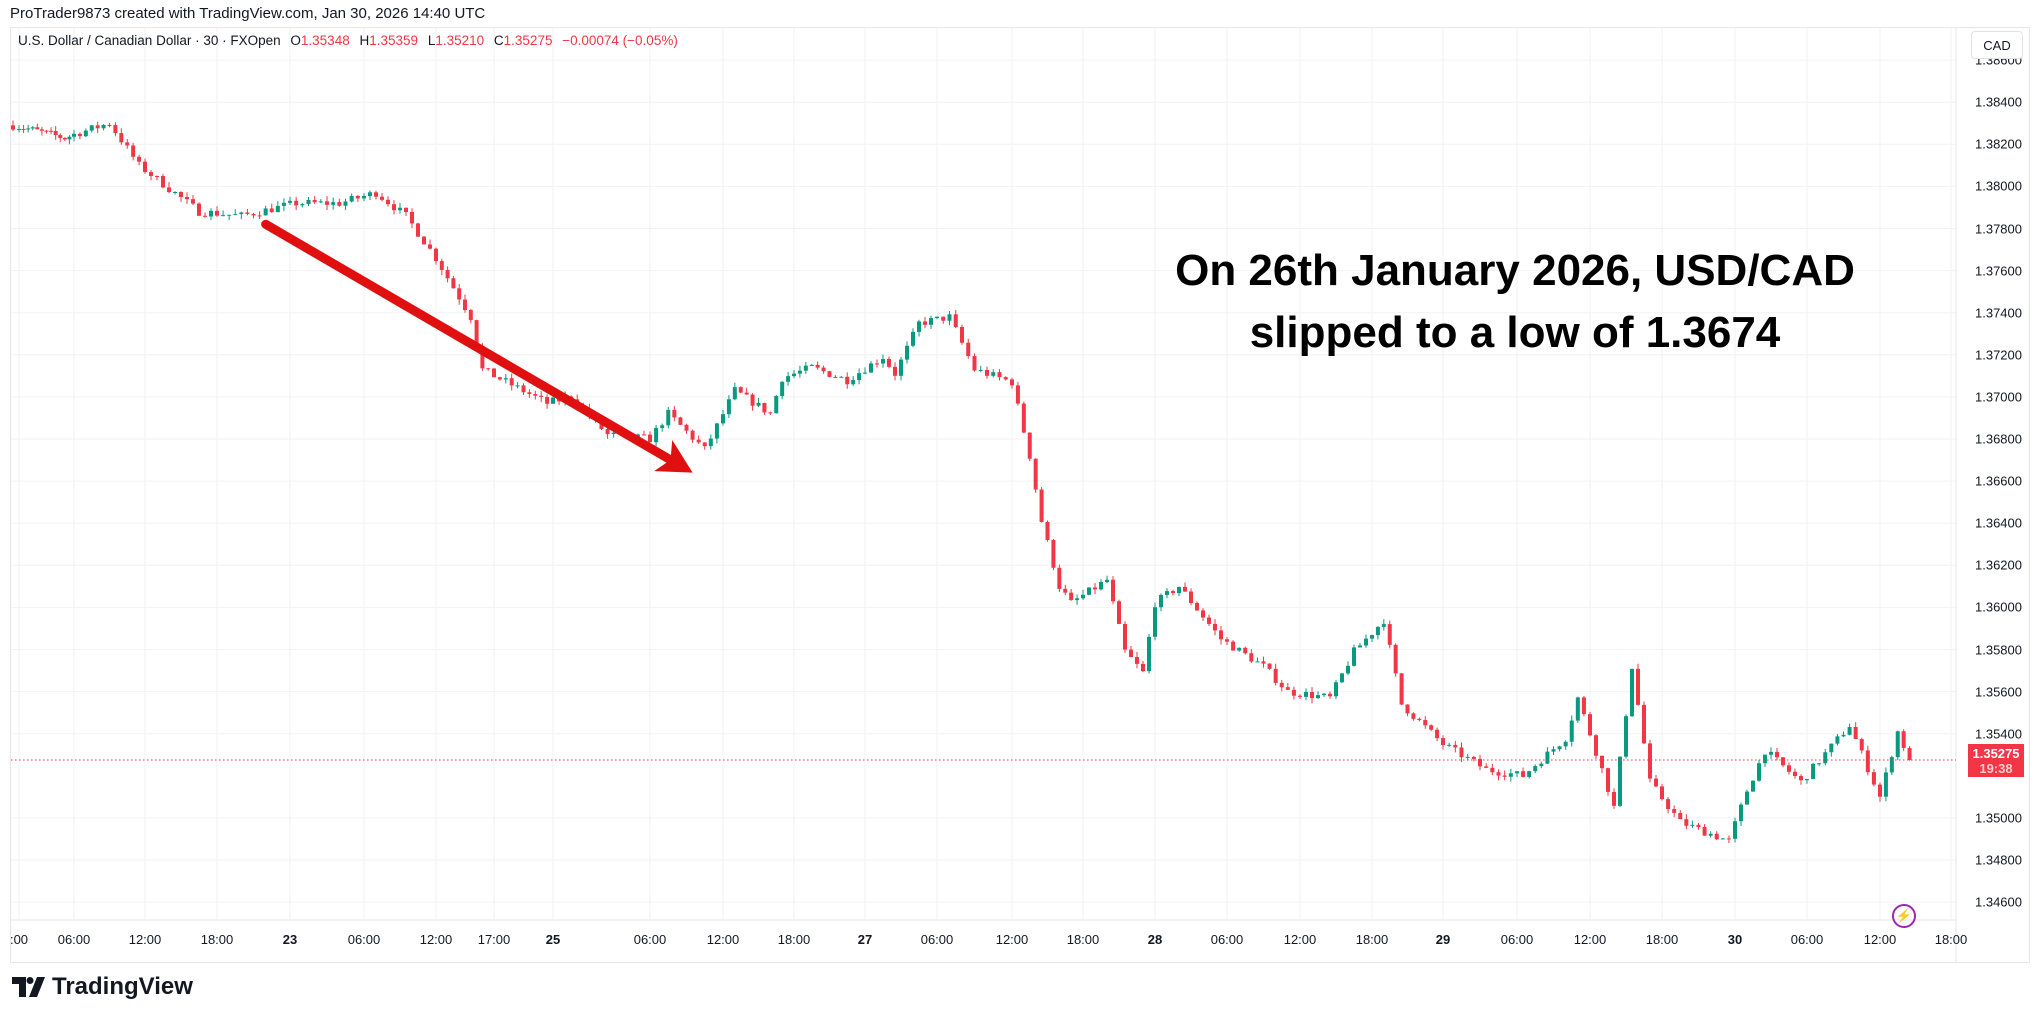 The image size is (2039, 1017). I want to click on price-tick-label: 1.35400, so click(1998, 734).